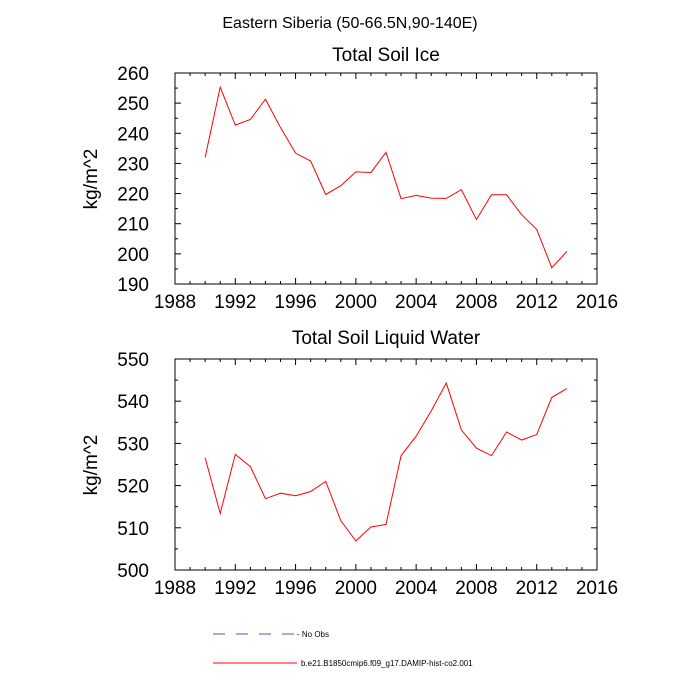 Image resolution: width=700 pixels, height=700 pixels. I want to click on y-tick-label: 520, so click(133, 487).